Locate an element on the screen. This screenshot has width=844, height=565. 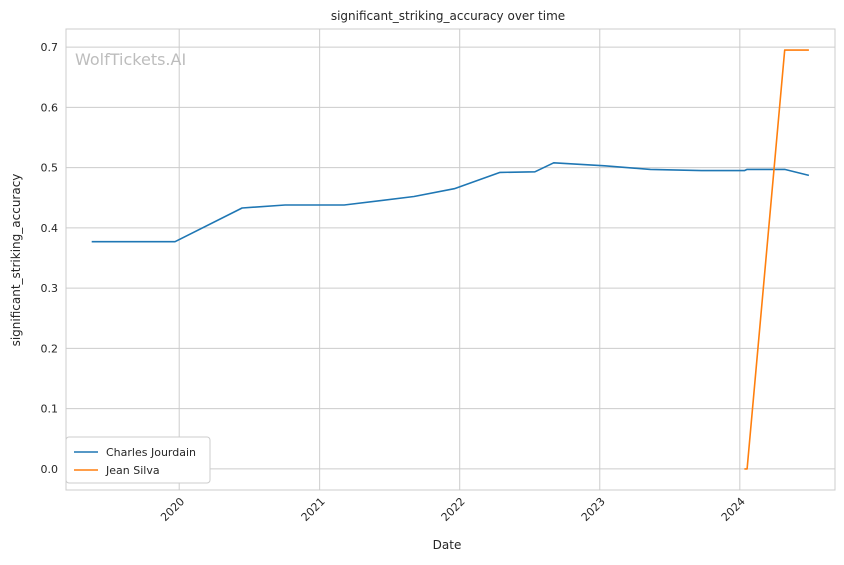
y-tick-label: 0.2 is located at coordinates (50, 348).